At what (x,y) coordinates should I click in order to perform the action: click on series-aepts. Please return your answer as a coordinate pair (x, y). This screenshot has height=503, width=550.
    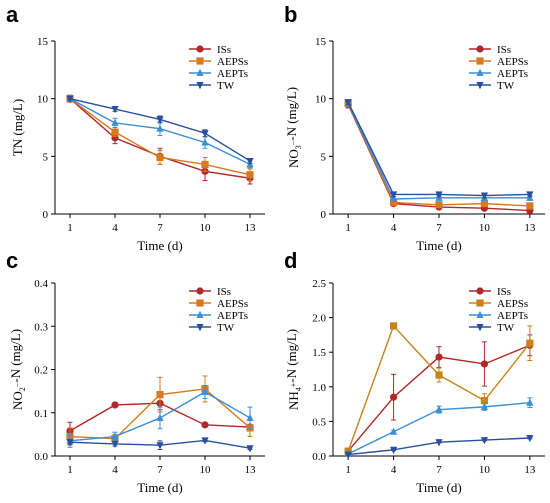
    Looking at the image, I should click on (439, 151).